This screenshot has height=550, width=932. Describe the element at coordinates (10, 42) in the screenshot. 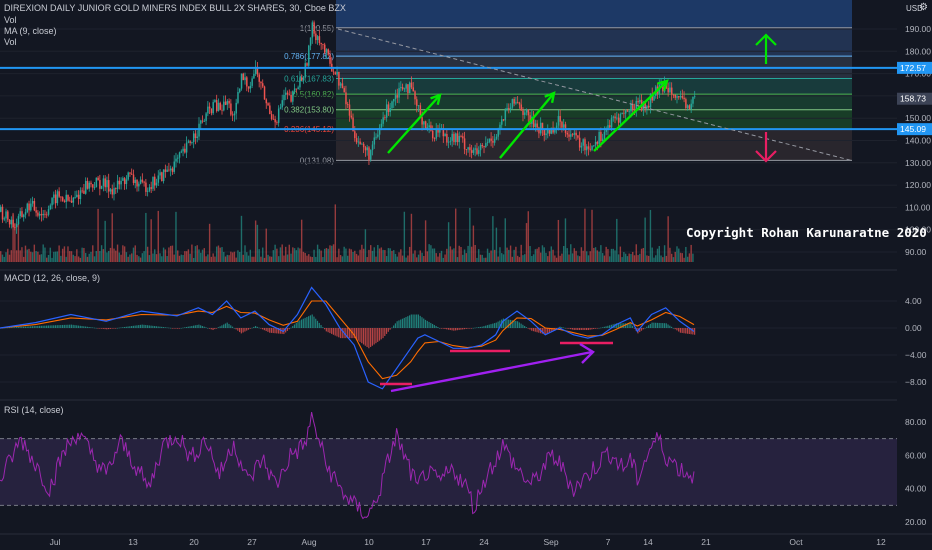

I see `indicator-vol2-label: Vol` at that location.